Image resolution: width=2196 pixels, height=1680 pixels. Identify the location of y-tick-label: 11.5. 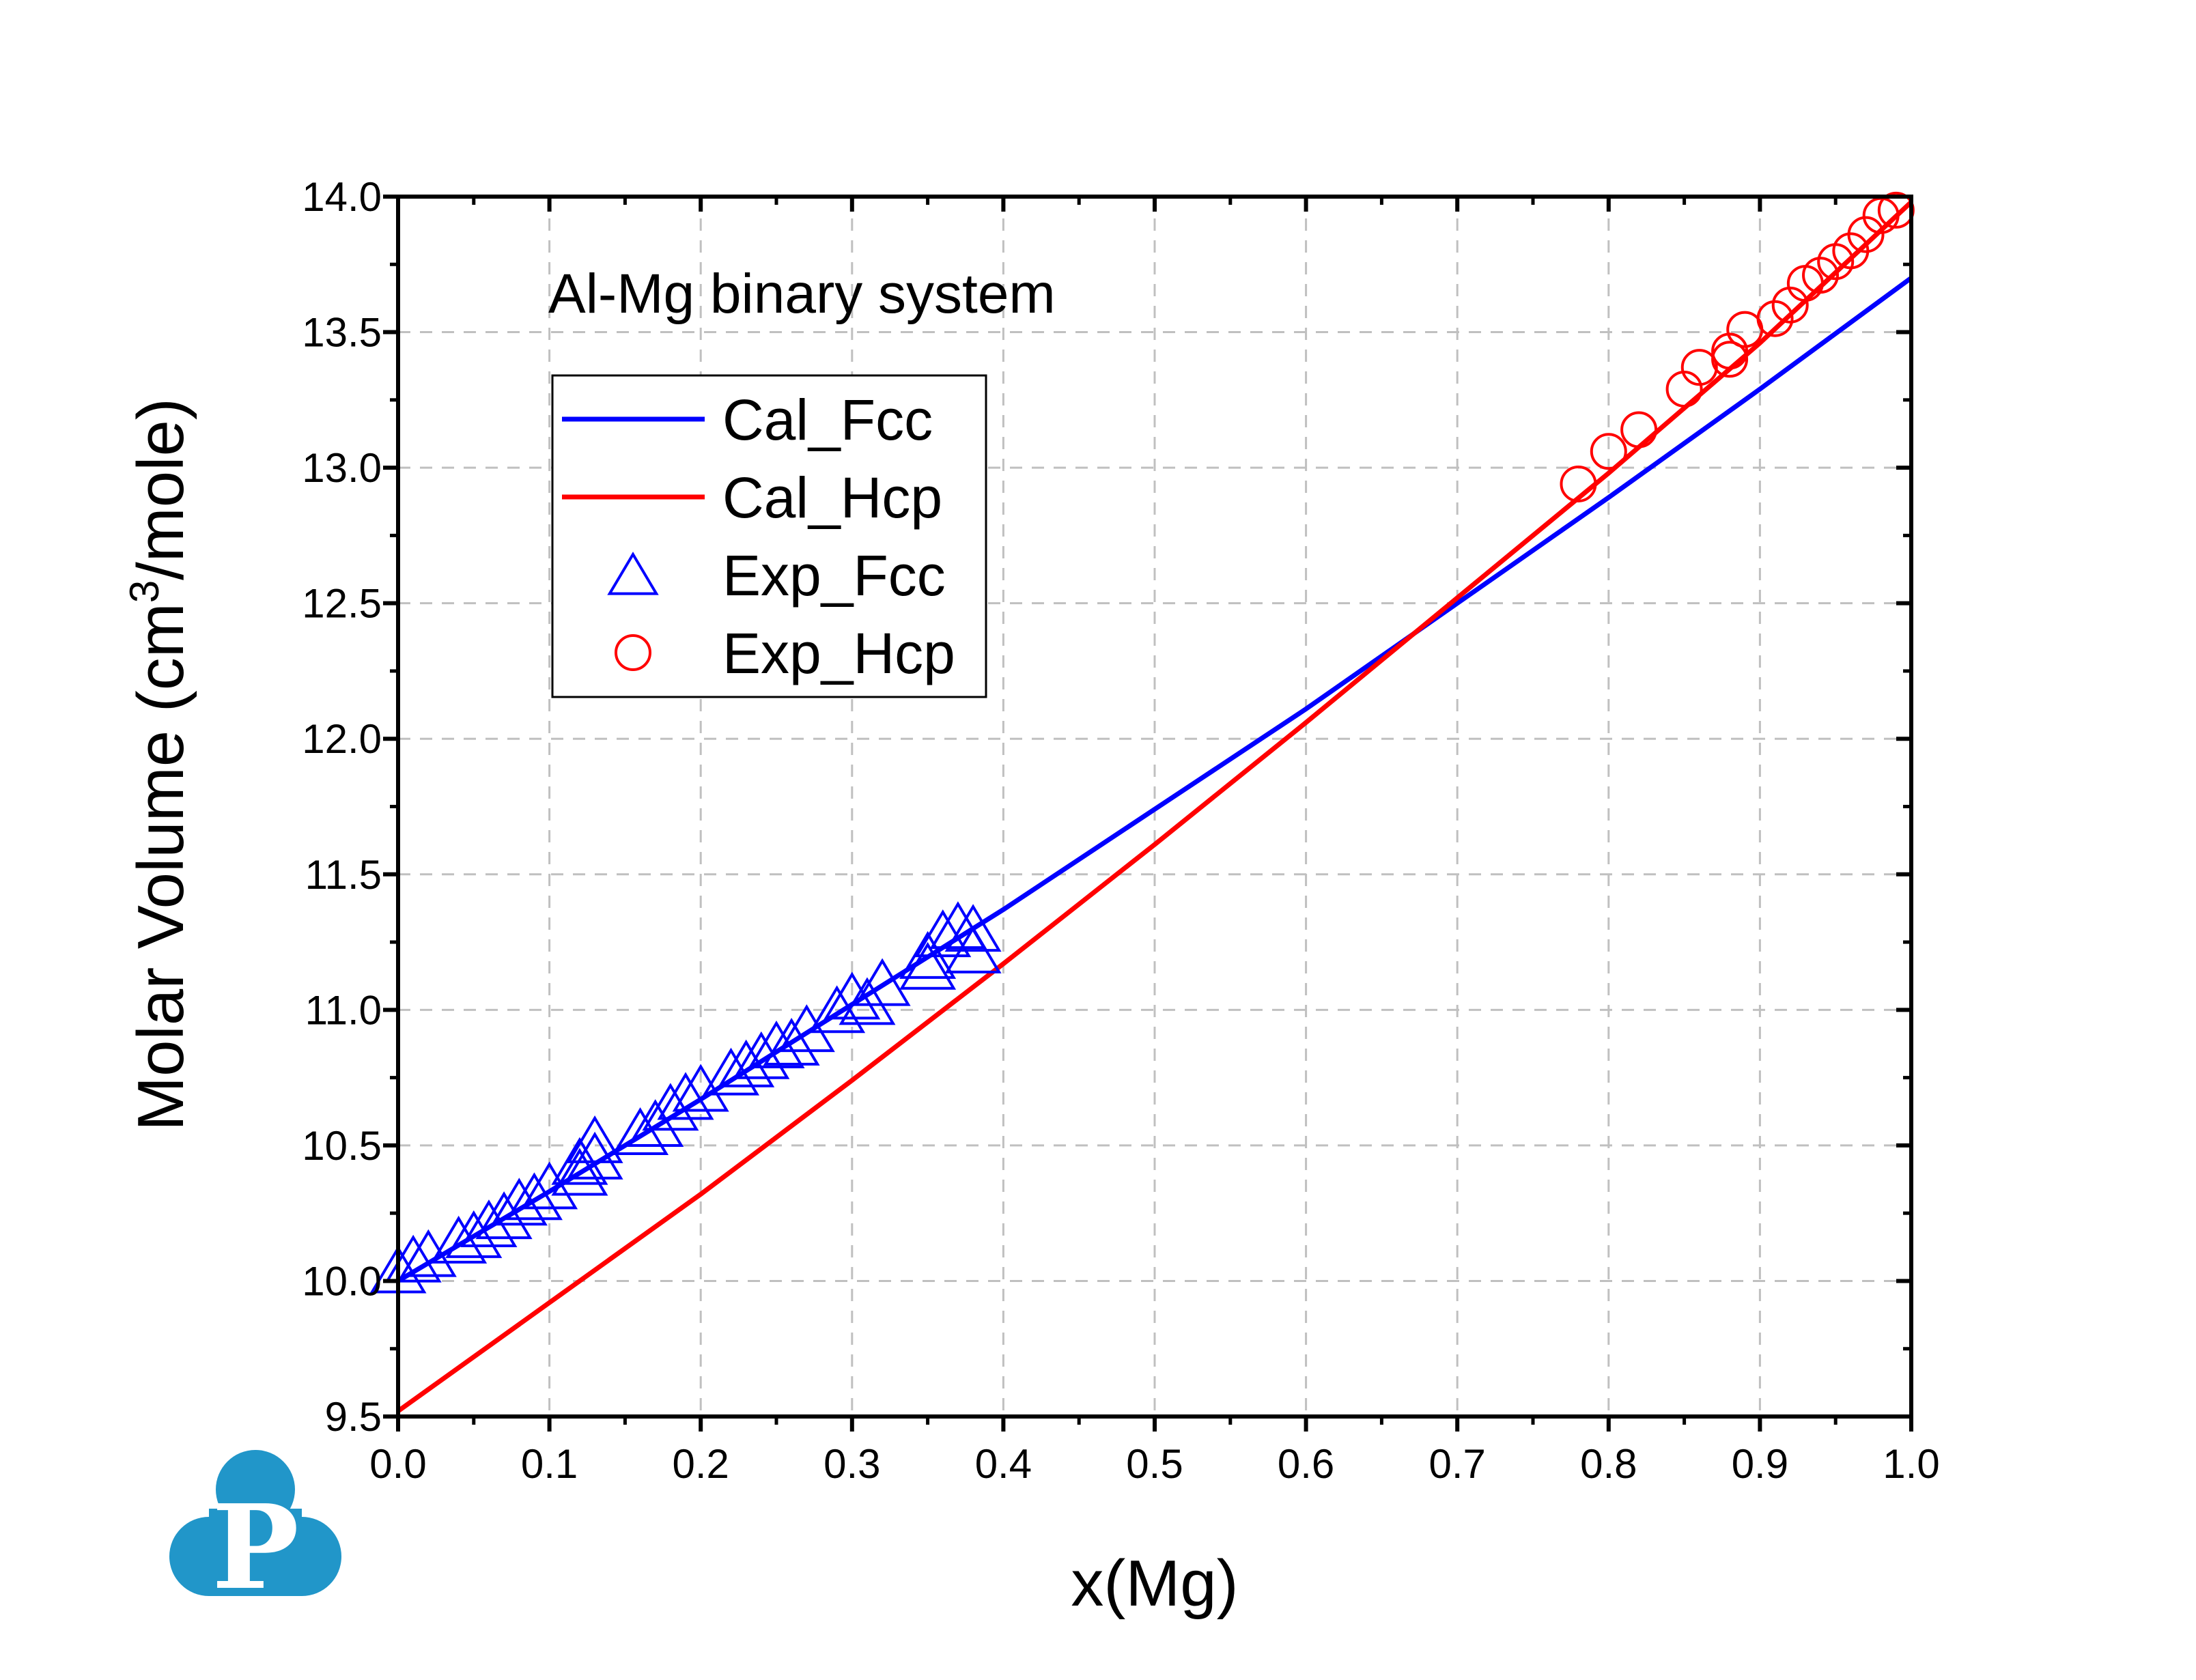
(344, 875).